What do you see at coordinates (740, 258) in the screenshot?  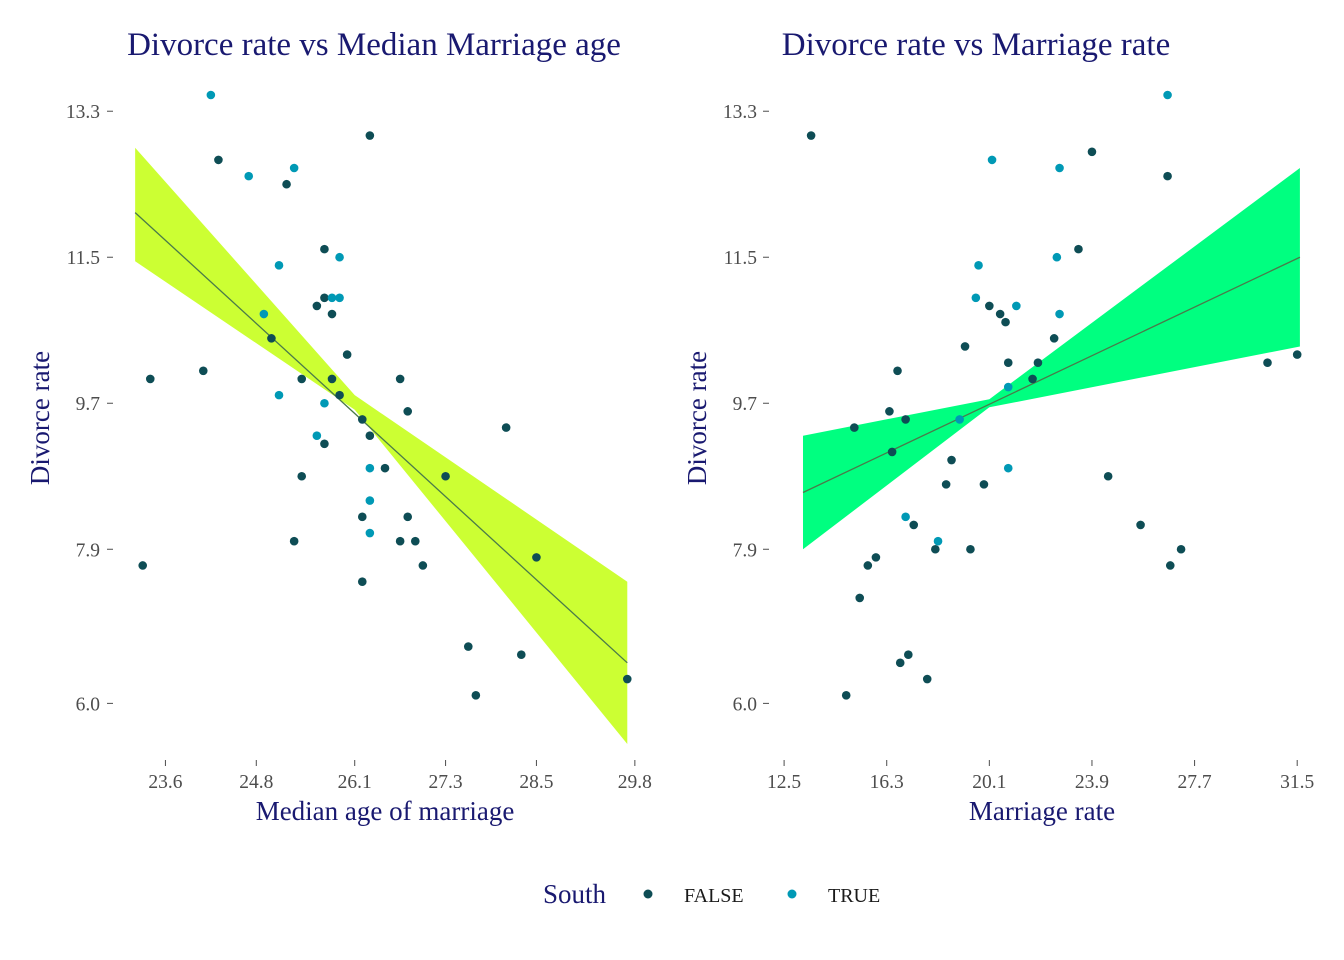 I see `y-tick-label: 11.5` at bounding box center [740, 258].